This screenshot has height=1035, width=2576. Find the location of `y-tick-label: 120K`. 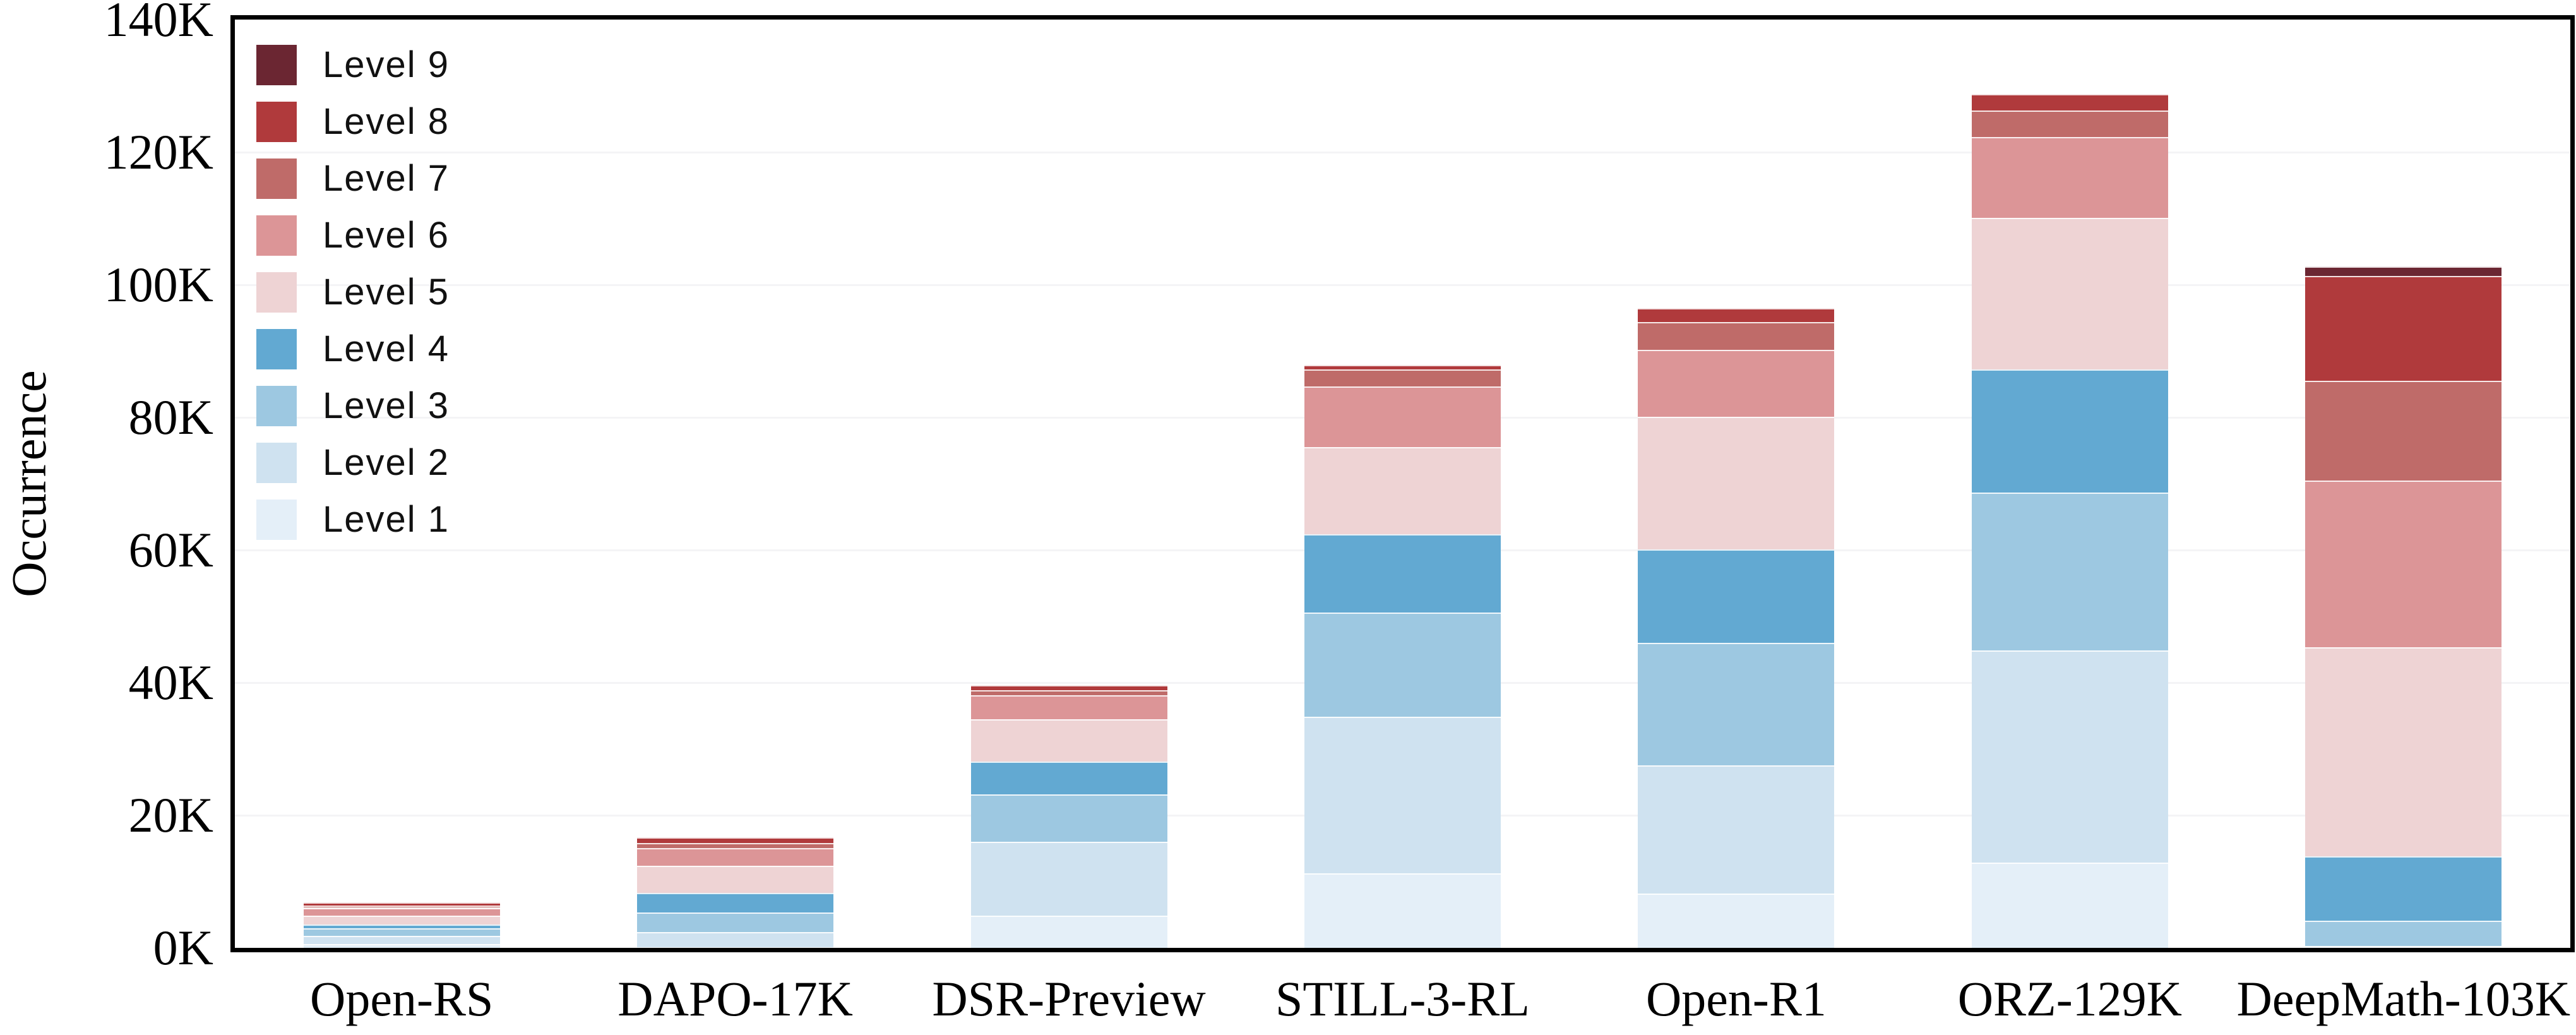

y-tick-label: 120K is located at coordinates (158, 151).